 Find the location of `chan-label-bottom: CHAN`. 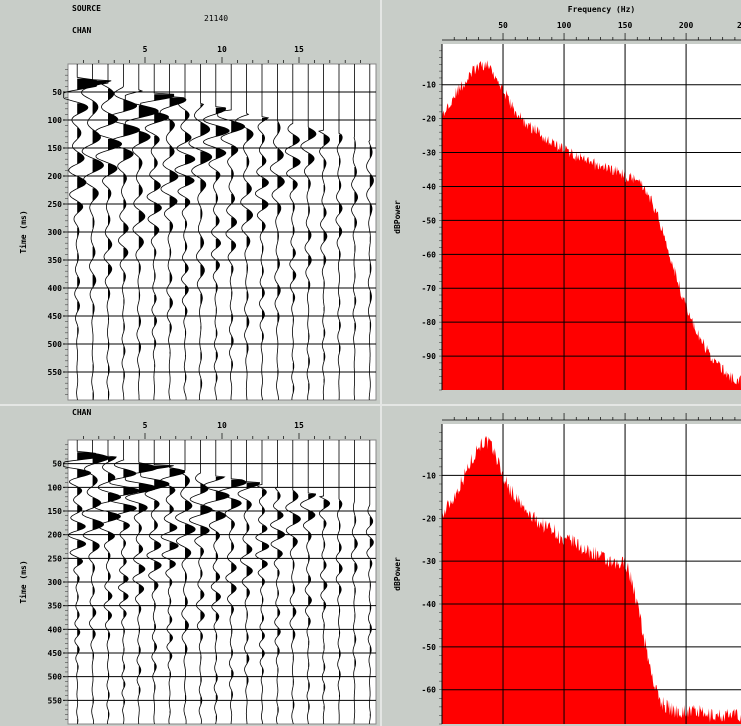

chan-label-bottom: CHAN is located at coordinates (82, 412).